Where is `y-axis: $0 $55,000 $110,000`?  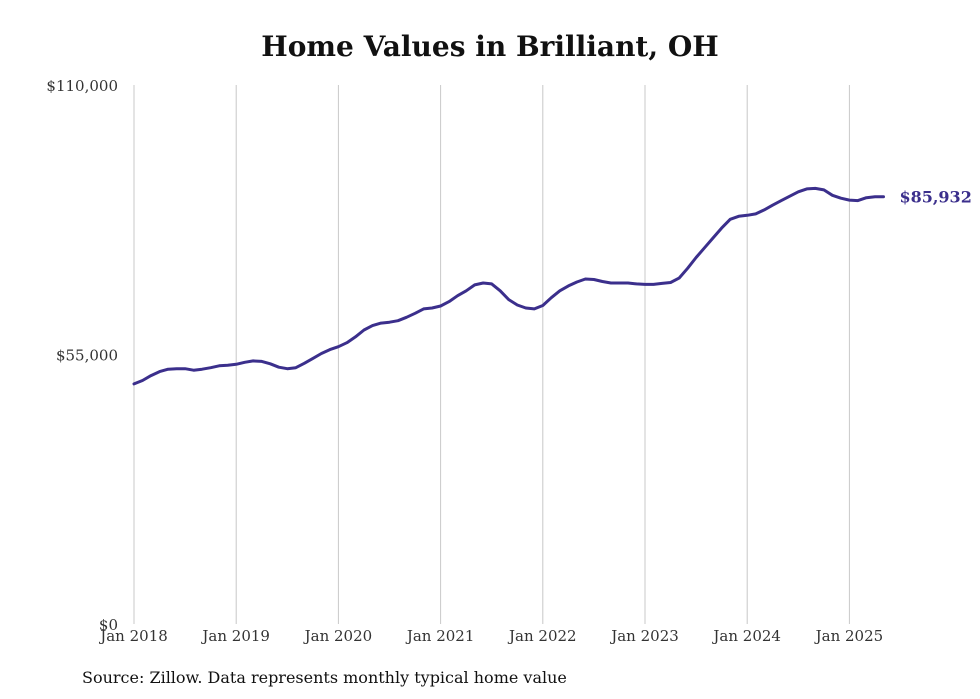
y-axis: $0 $55,000 $110,000 is located at coordinates (82, 355).